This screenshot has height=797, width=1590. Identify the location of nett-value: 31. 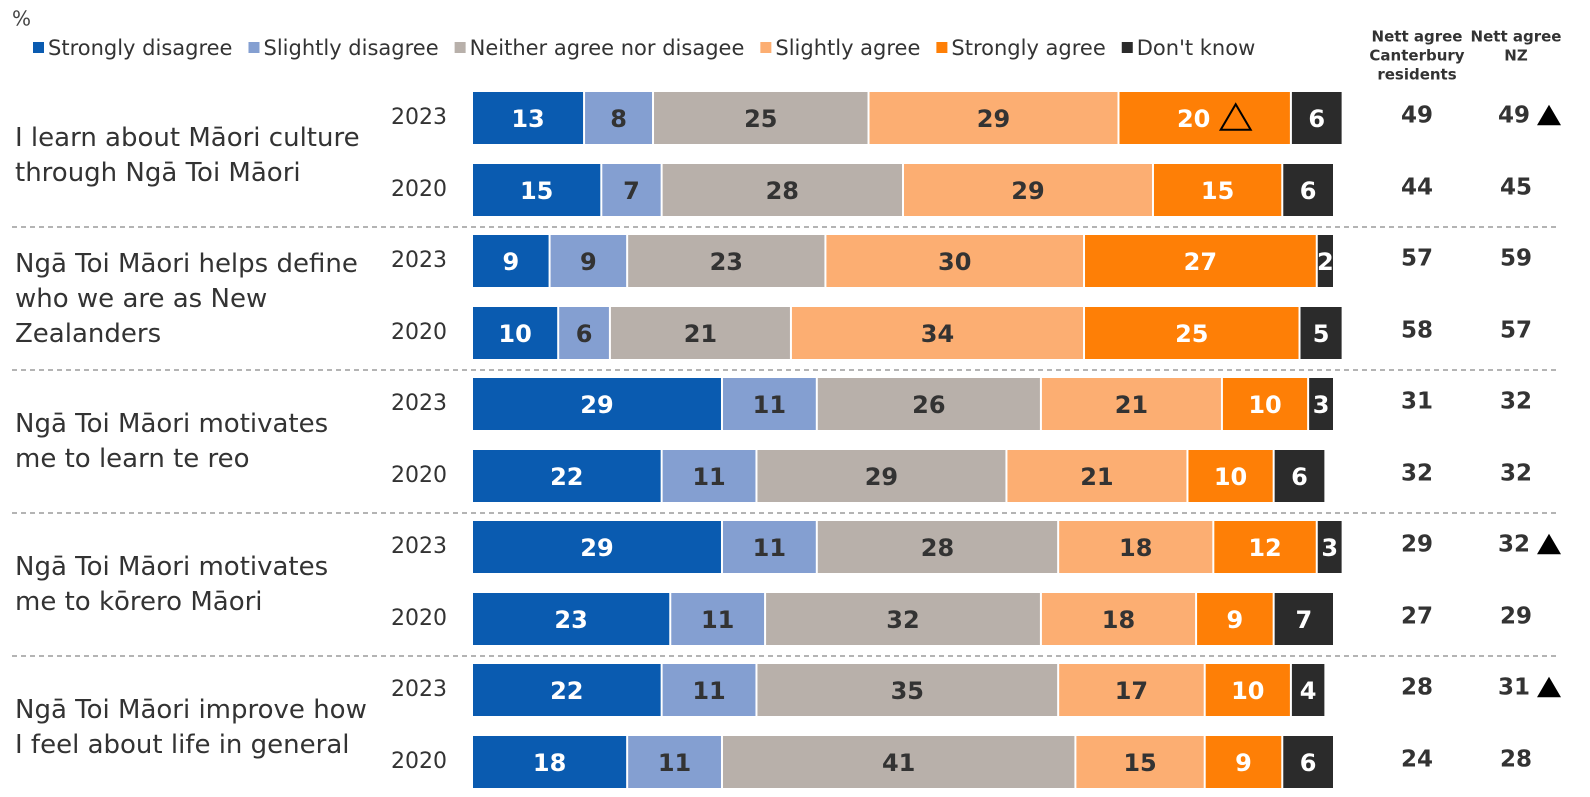
(1514, 688).